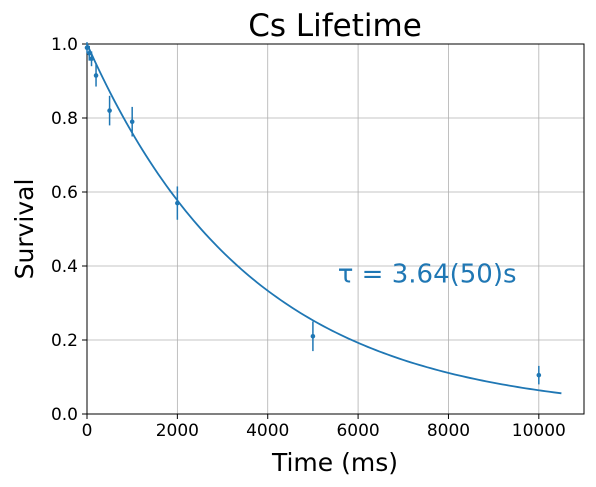 Image resolution: width=596 pixels, height=487 pixels. What do you see at coordinates (64, 193) in the screenshot?
I see `y-tick-label: 0.6` at bounding box center [64, 193].